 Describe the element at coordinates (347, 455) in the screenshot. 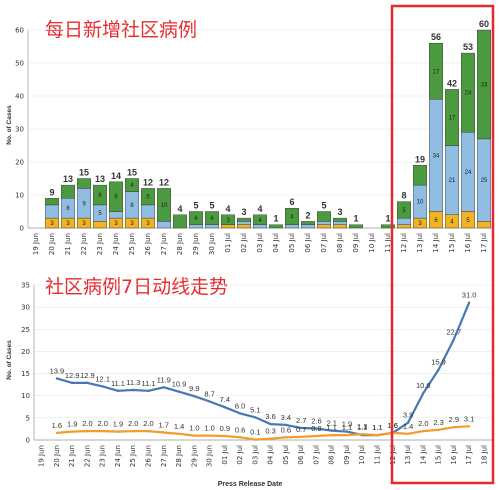

I see `line-chart-x-tick-label: 09 Jul` at that location.